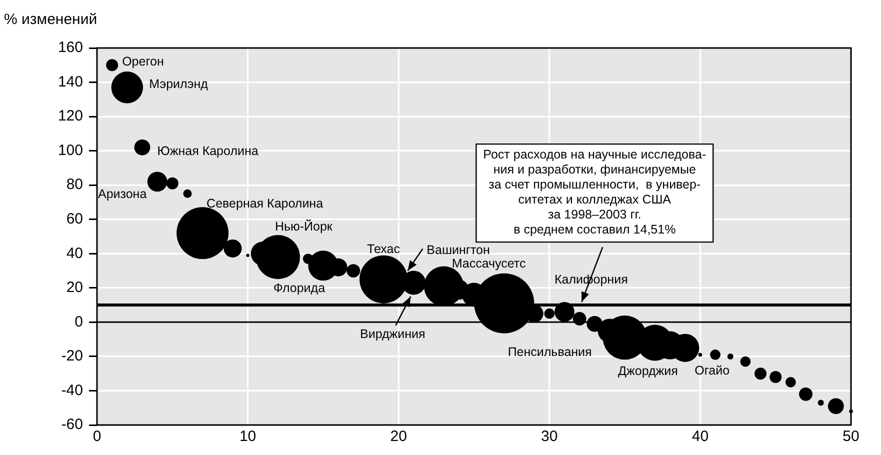 This screenshot has height=455, width=881. Describe the element at coordinates (458, 250) in the screenshot. I see `annotation: Вашингтон` at that location.